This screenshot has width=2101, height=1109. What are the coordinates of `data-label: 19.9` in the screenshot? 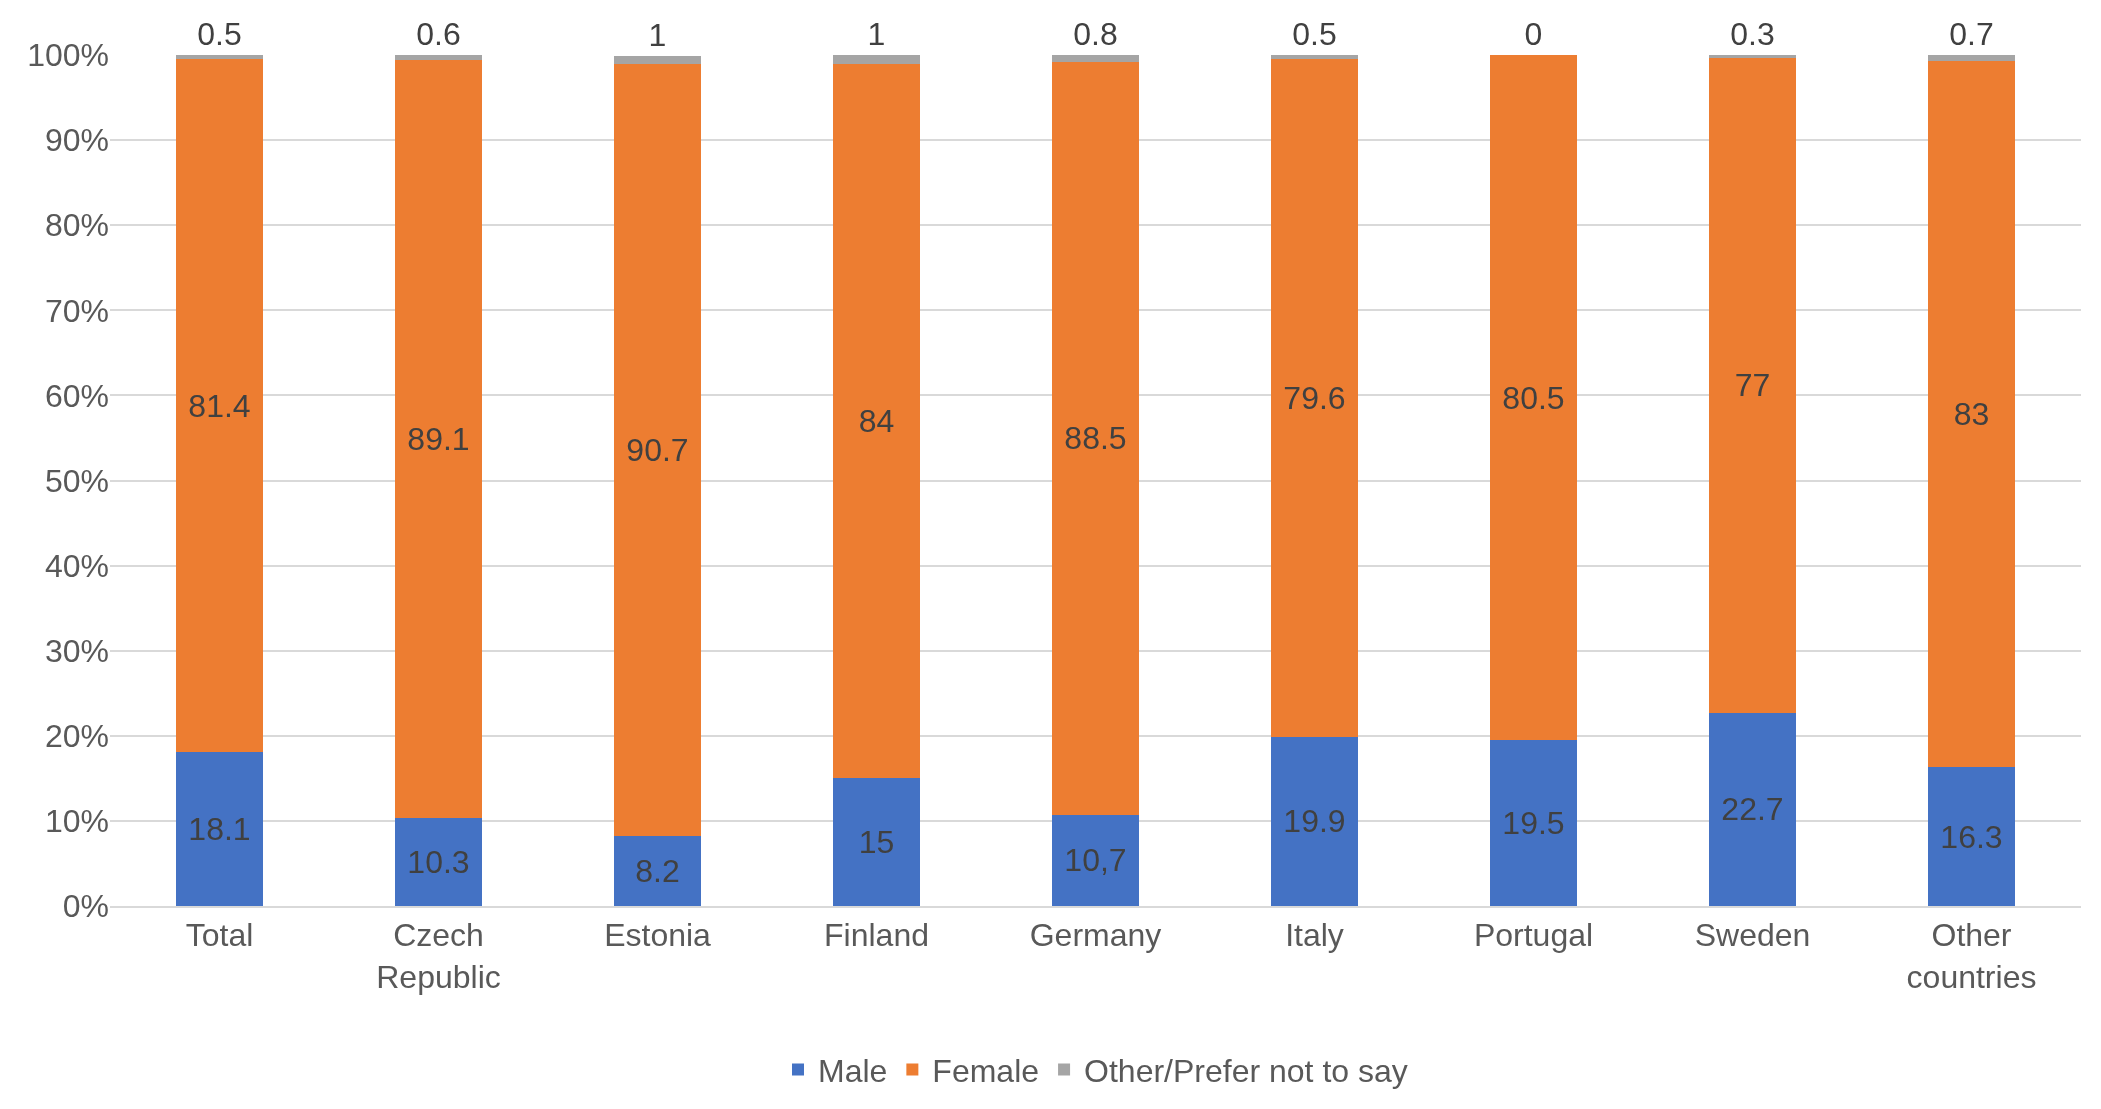 It's located at (1314, 821).